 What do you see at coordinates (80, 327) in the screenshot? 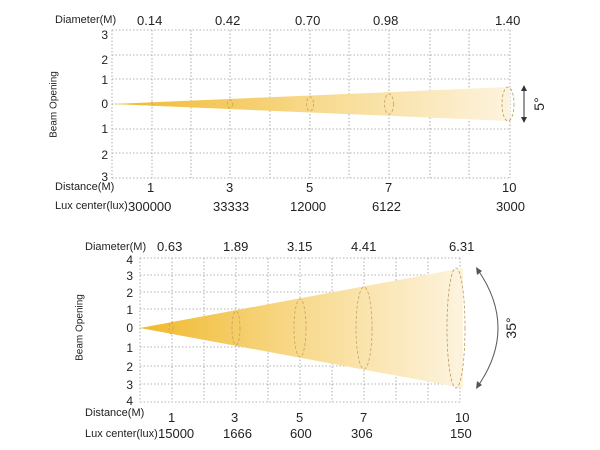
I see `y-axis-label: Beam Opening` at bounding box center [80, 327].